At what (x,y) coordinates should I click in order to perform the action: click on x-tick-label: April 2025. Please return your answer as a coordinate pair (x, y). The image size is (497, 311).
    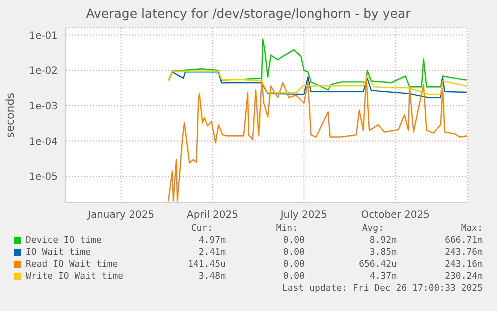
    Looking at the image, I should click on (212, 216).